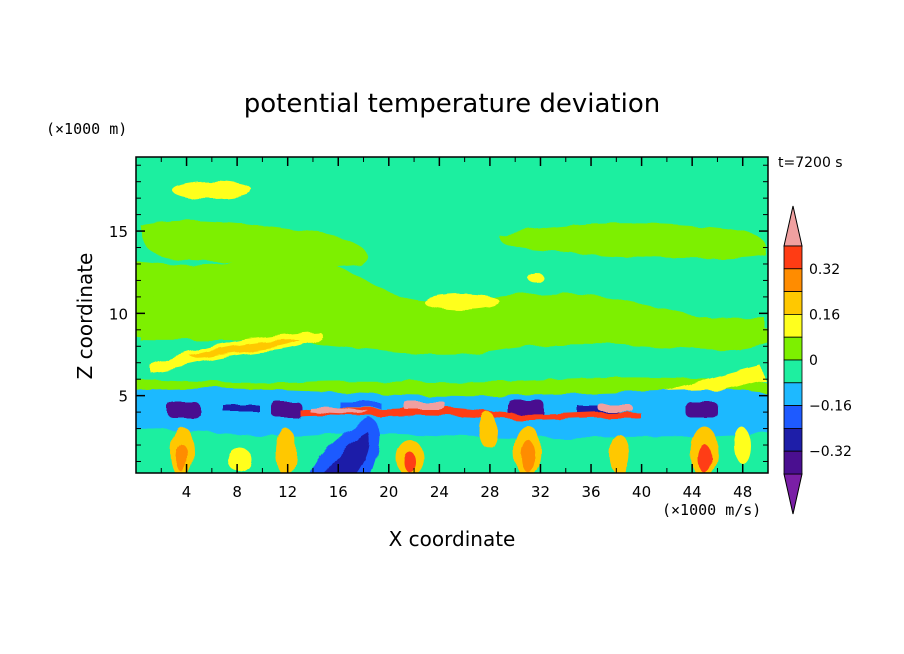 Image resolution: width=904 pixels, height=654 pixels. Describe the element at coordinates (338, 492) in the screenshot. I see `x-tick-label: 16` at that location.